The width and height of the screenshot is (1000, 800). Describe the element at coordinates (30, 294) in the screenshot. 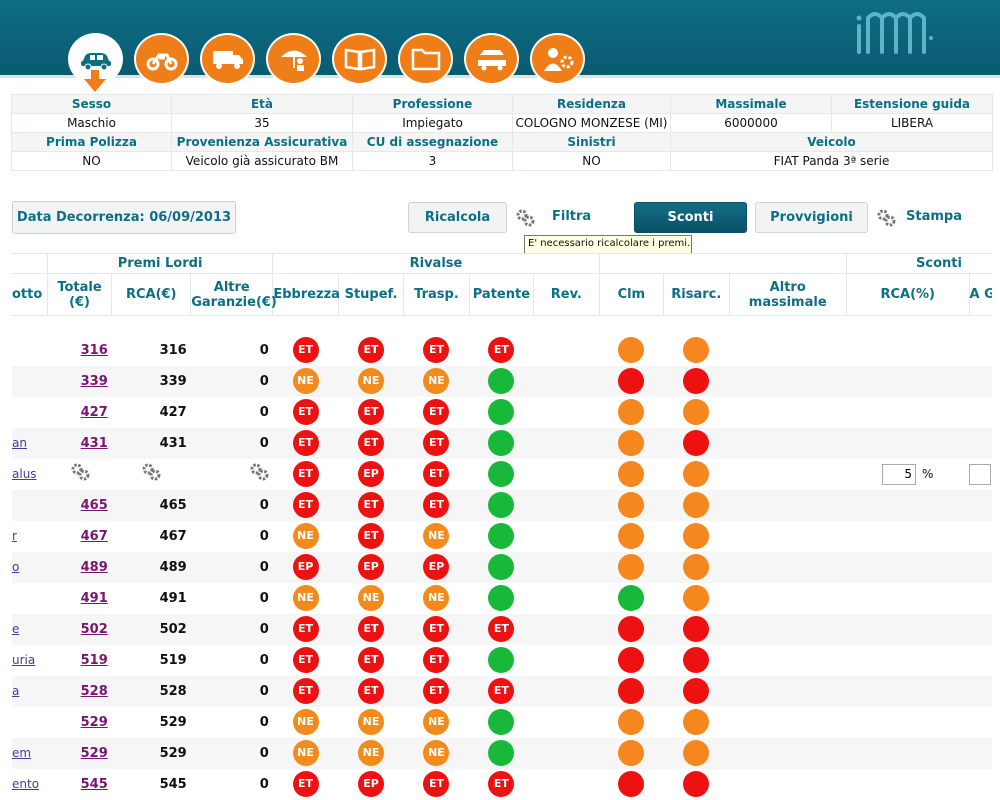

I see `col-header-prodotto: otto` at that location.